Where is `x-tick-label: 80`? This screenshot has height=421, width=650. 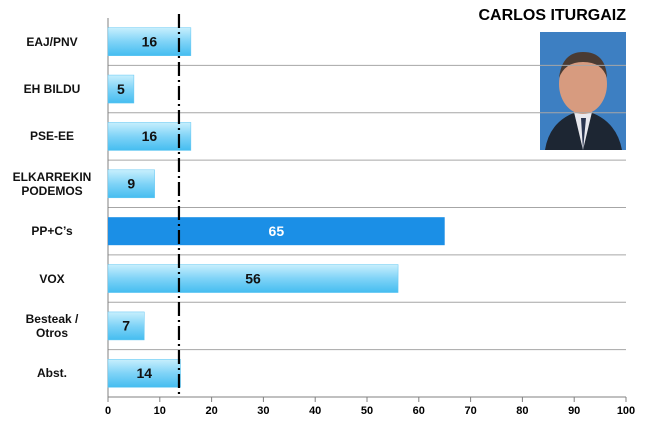
x-tick-label: 80 is located at coordinates (522, 411).